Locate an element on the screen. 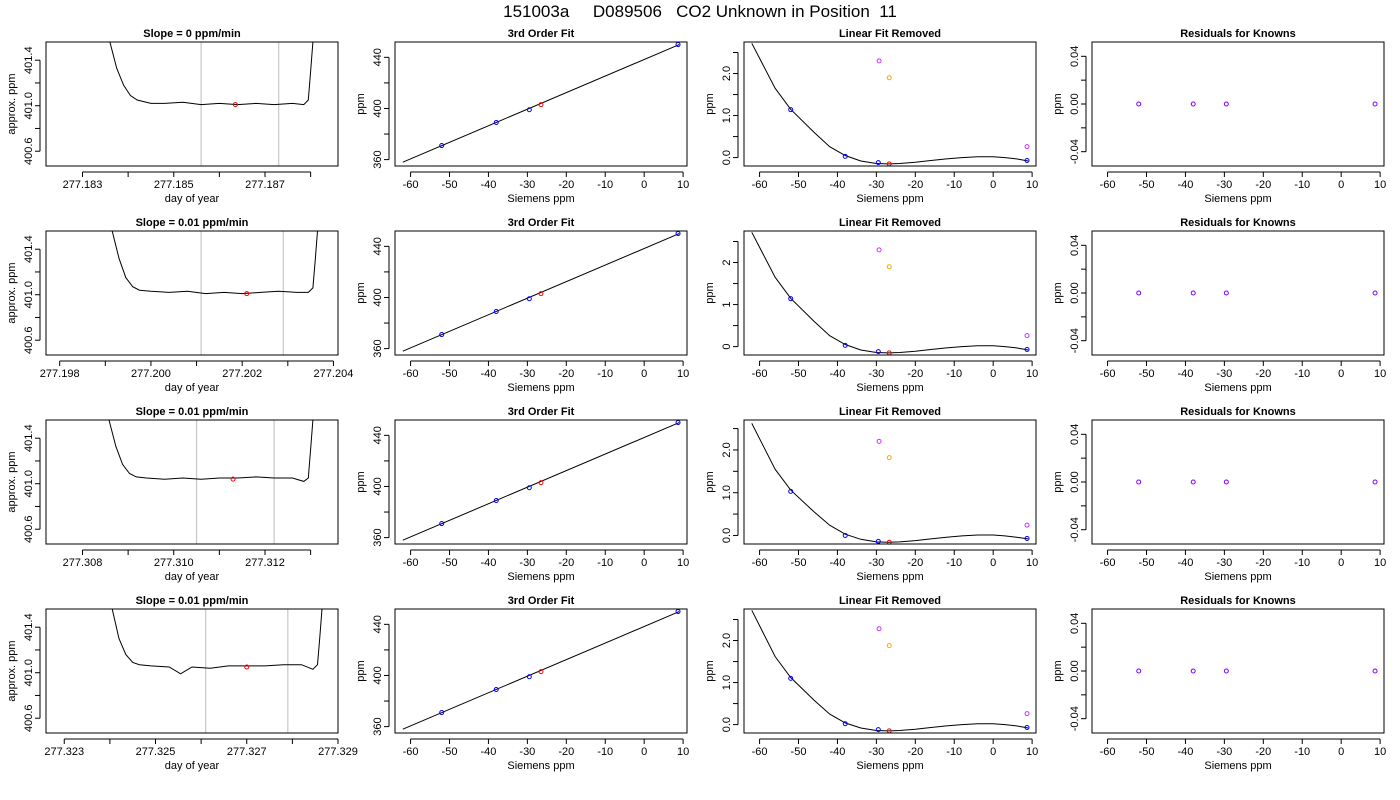 This screenshot has height=800, width=1400. x-tick-label: 277.325 is located at coordinates (156, 752).